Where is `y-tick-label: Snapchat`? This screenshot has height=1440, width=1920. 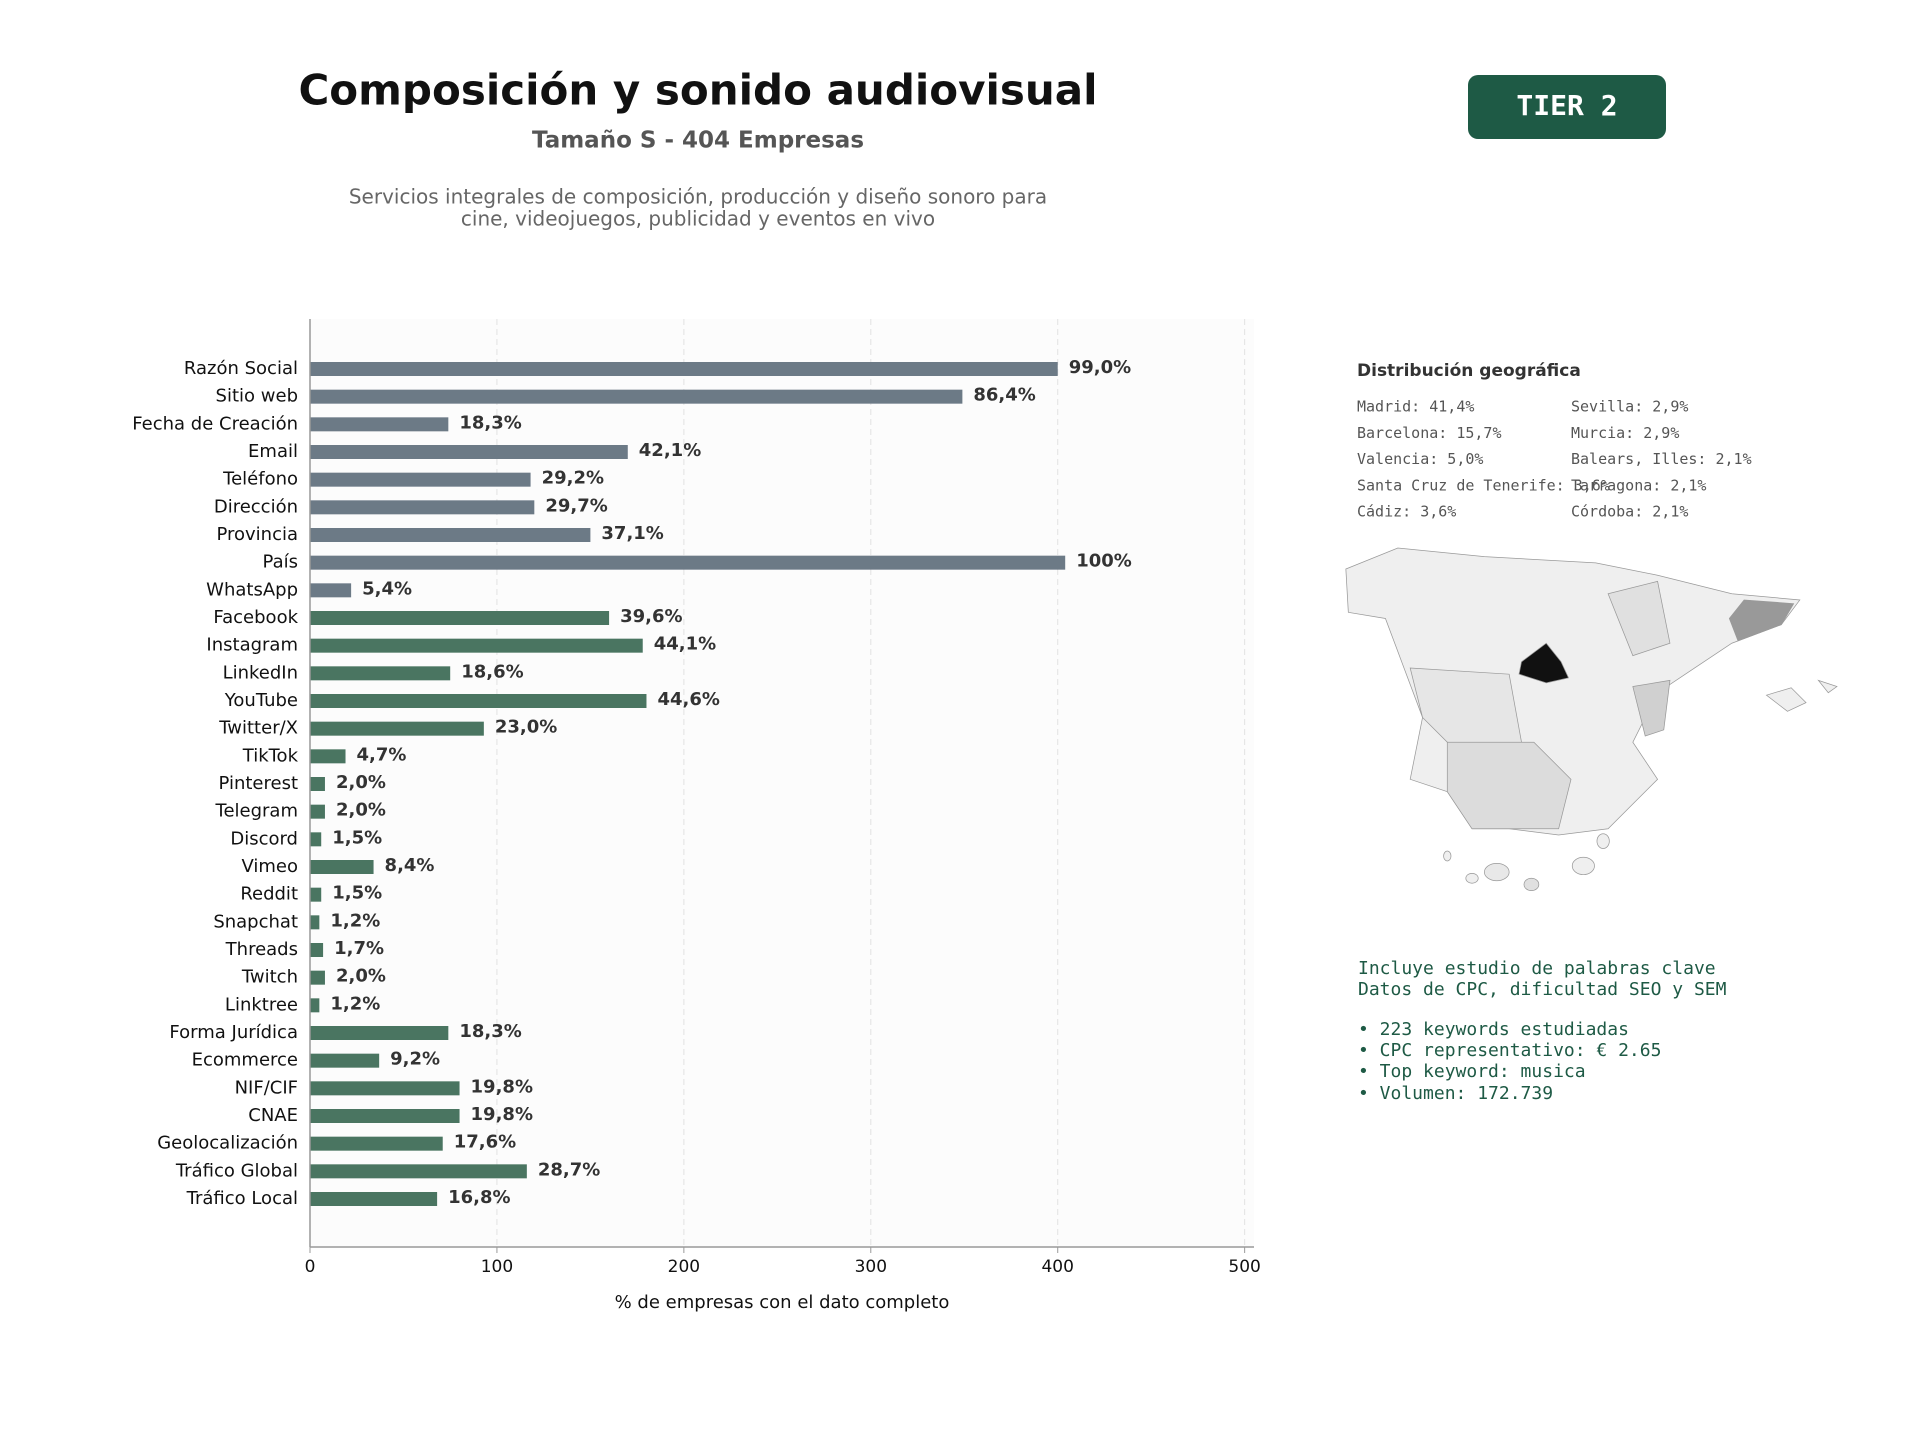 y-tick-label: Snapchat is located at coordinates (255, 921).